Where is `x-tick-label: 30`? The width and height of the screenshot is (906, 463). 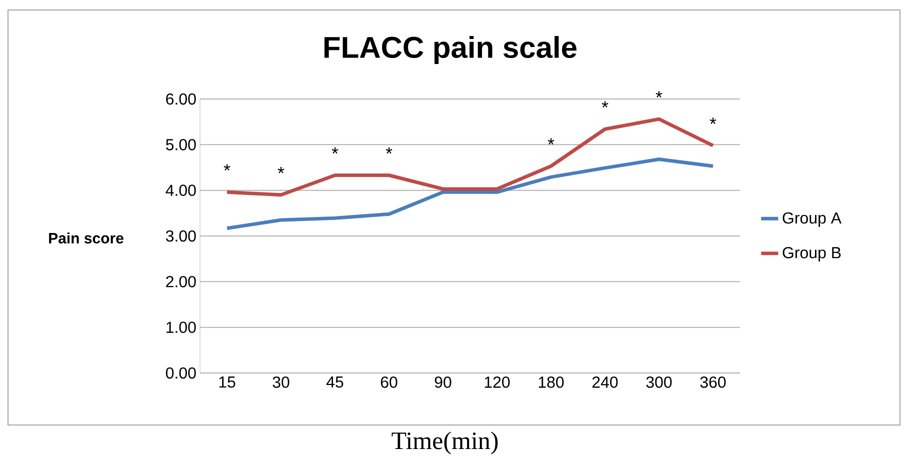
x-tick-label: 30 is located at coordinates (281, 382).